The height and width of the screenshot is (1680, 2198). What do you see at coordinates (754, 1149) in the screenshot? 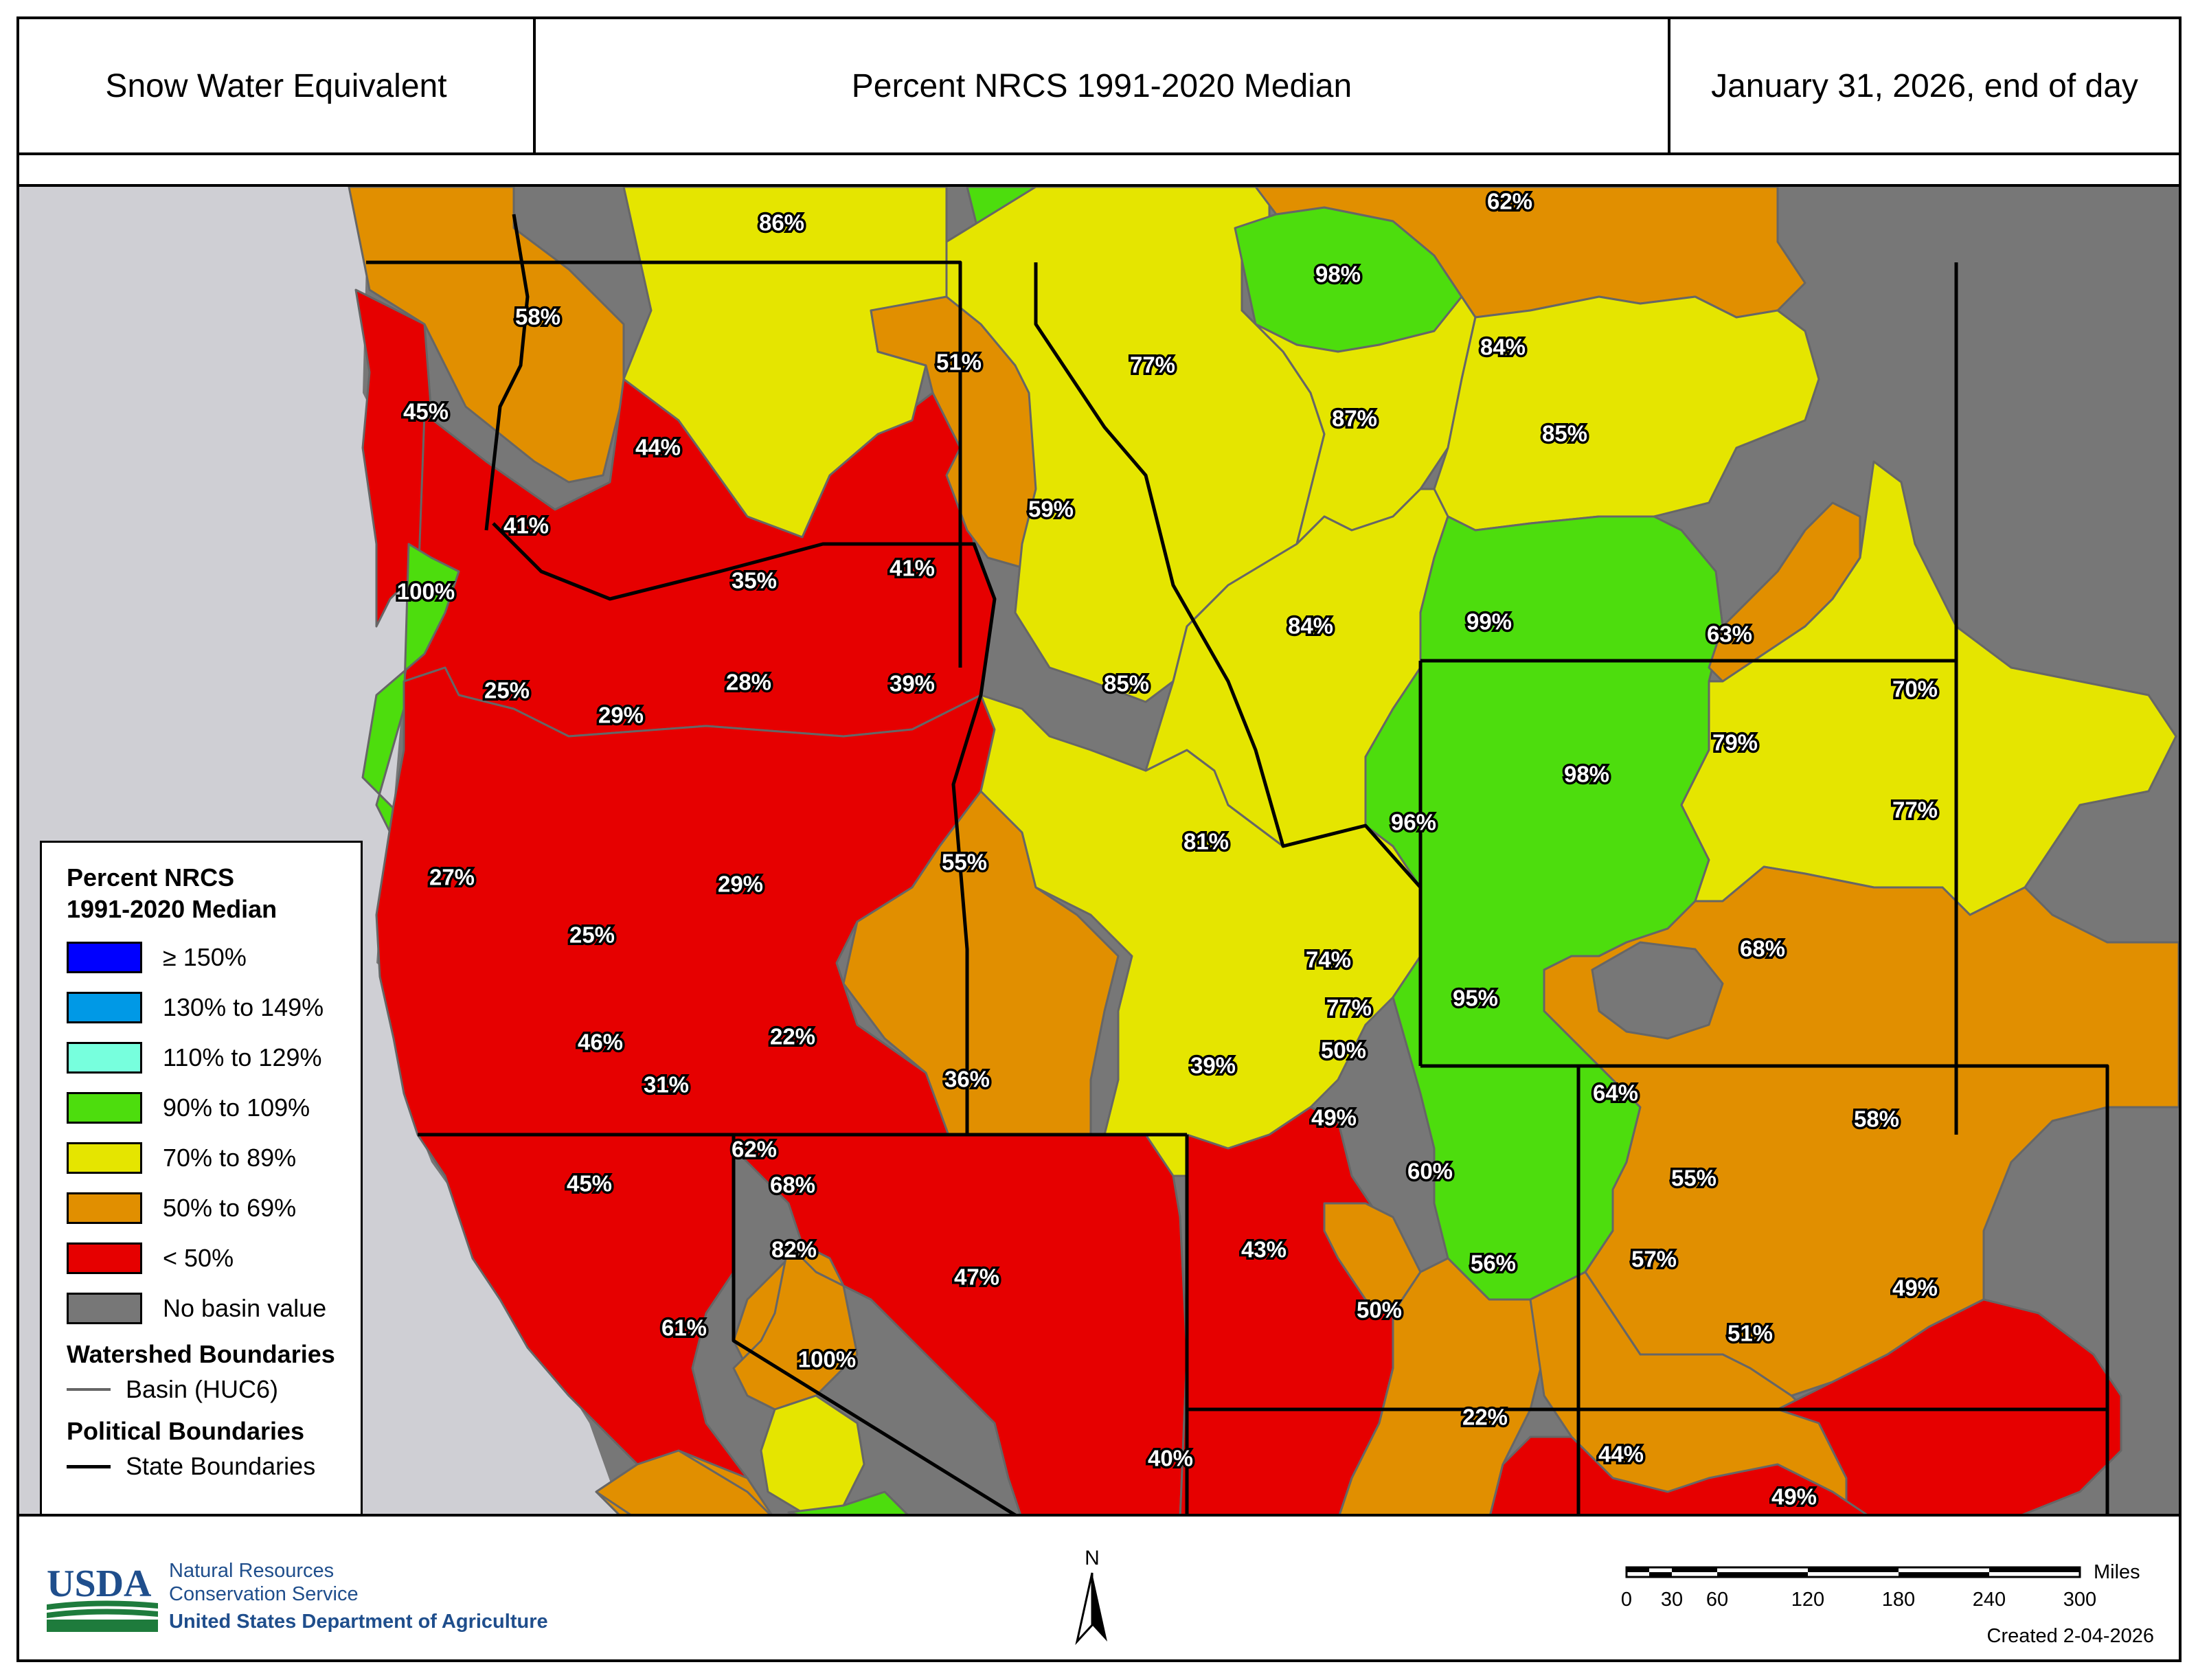
I see `basin-percent-label: 62%` at bounding box center [754, 1149].